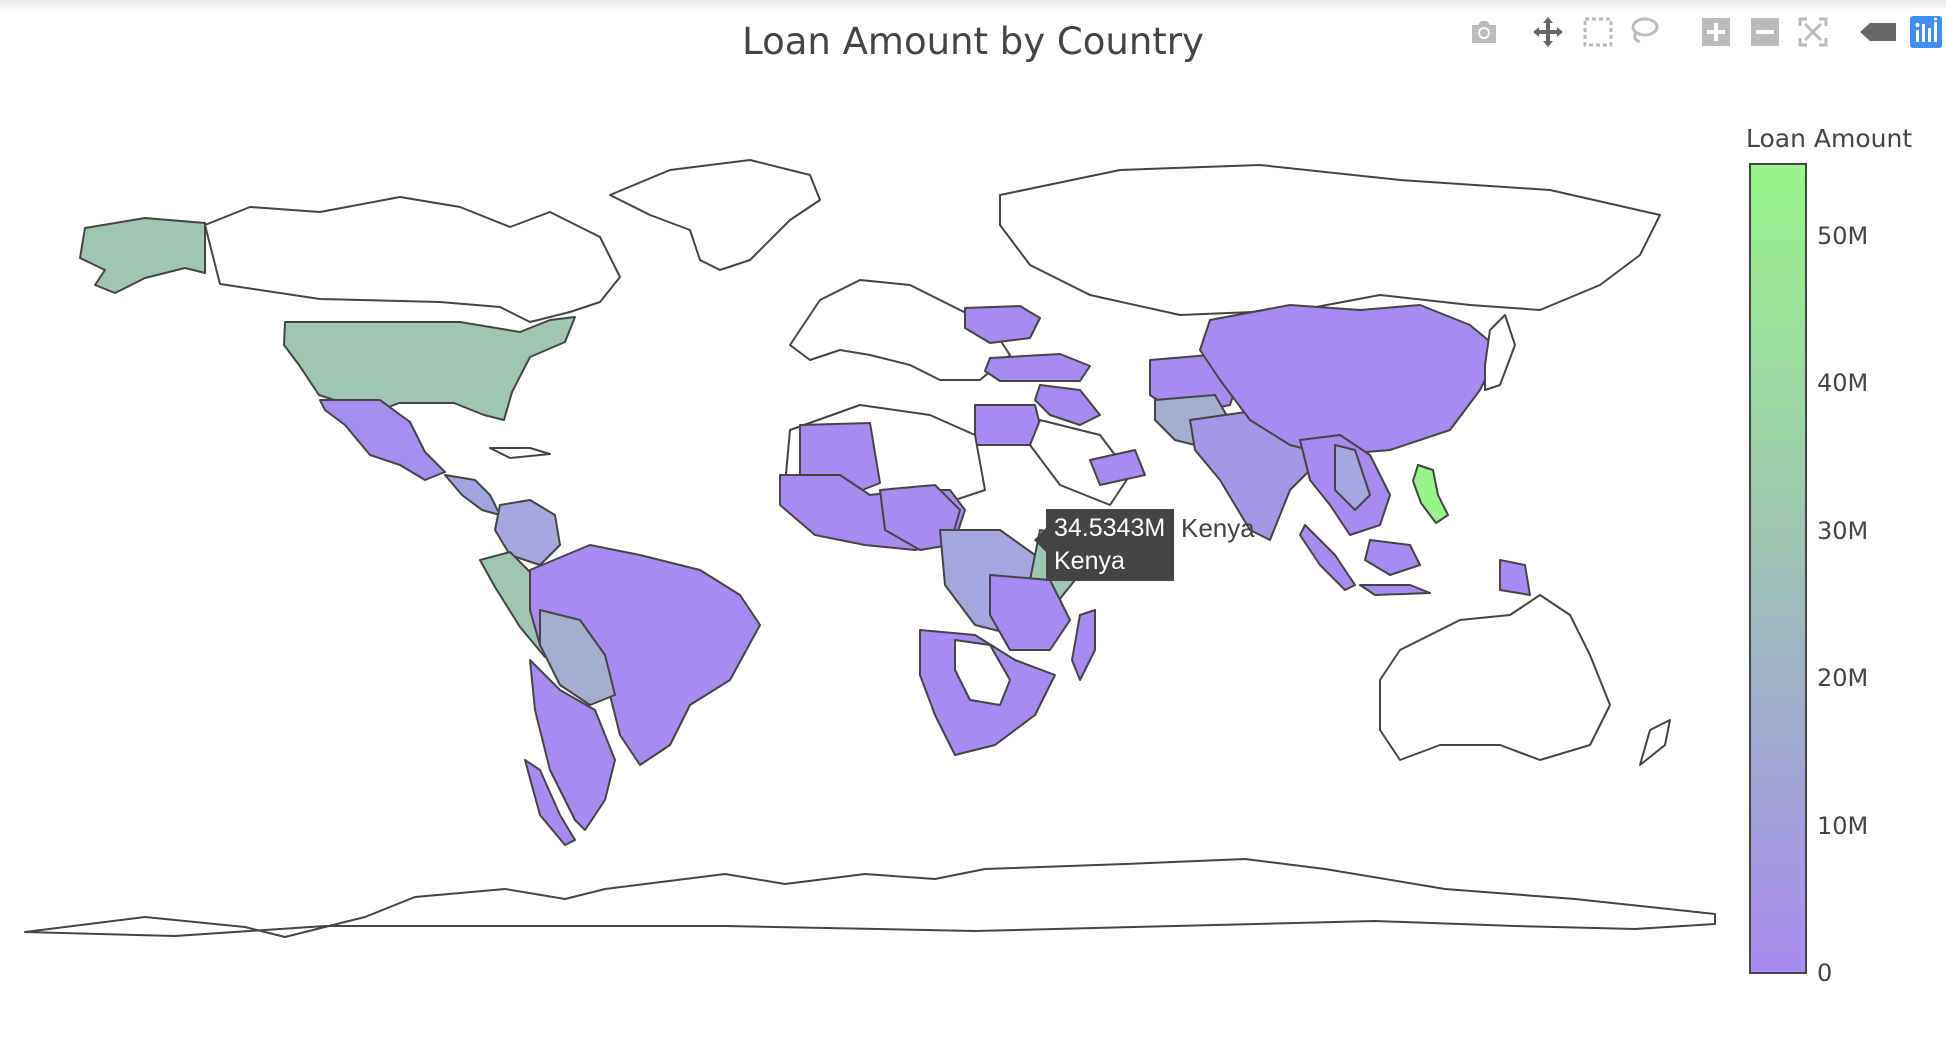 This screenshot has width=1946, height=1040. Describe the element at coordinates (900, 330) in the screenshot. I see `country-europe` at that location.